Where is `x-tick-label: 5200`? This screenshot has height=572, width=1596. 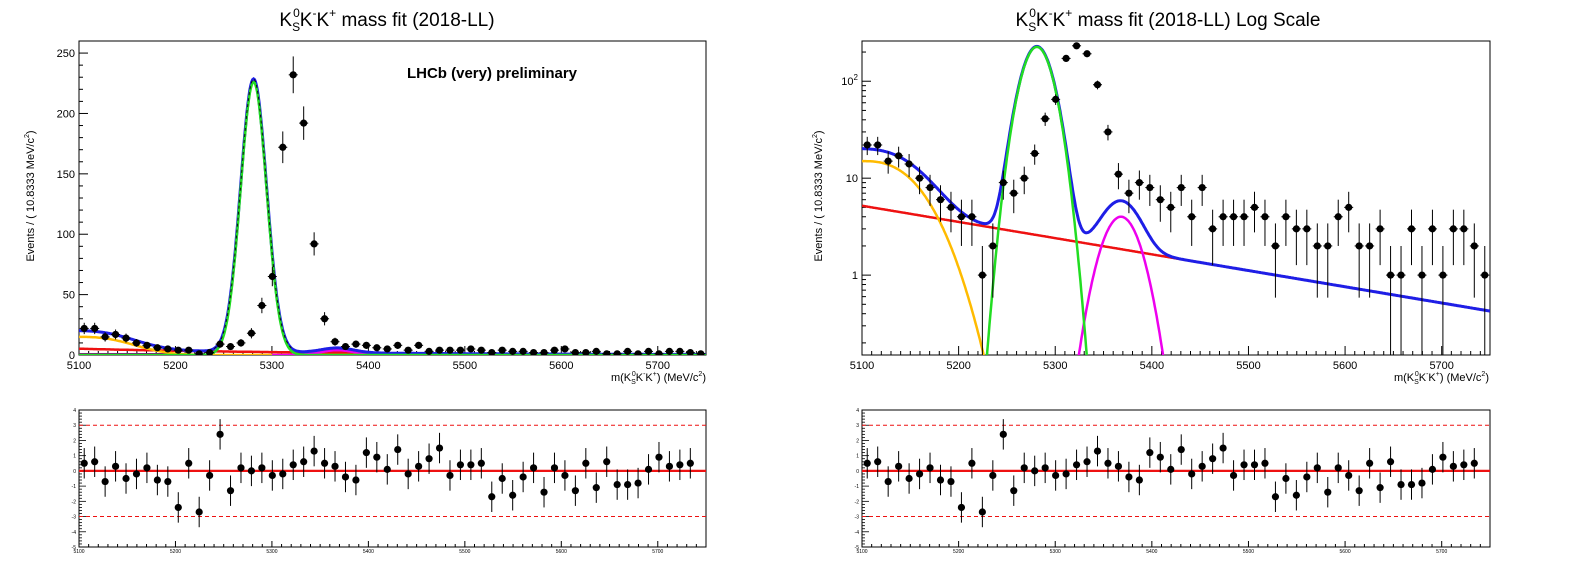 x-tick-label: 5200 is located at coordinates (958, 366).